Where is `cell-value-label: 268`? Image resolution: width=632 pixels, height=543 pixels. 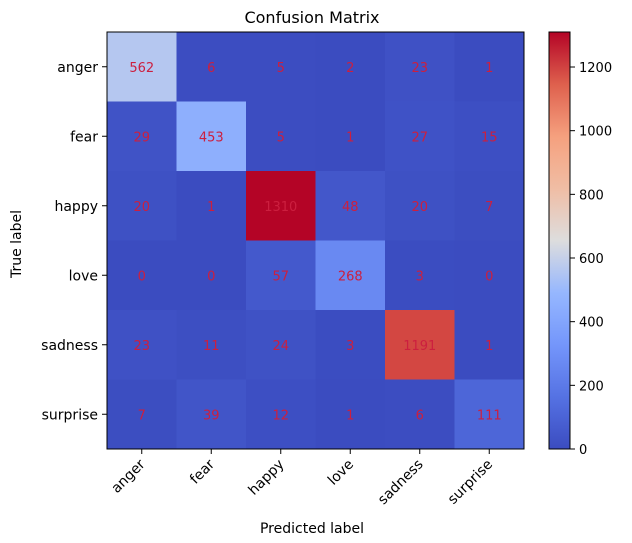 cell-value-label: 268 is located at coordinates (350, 276).